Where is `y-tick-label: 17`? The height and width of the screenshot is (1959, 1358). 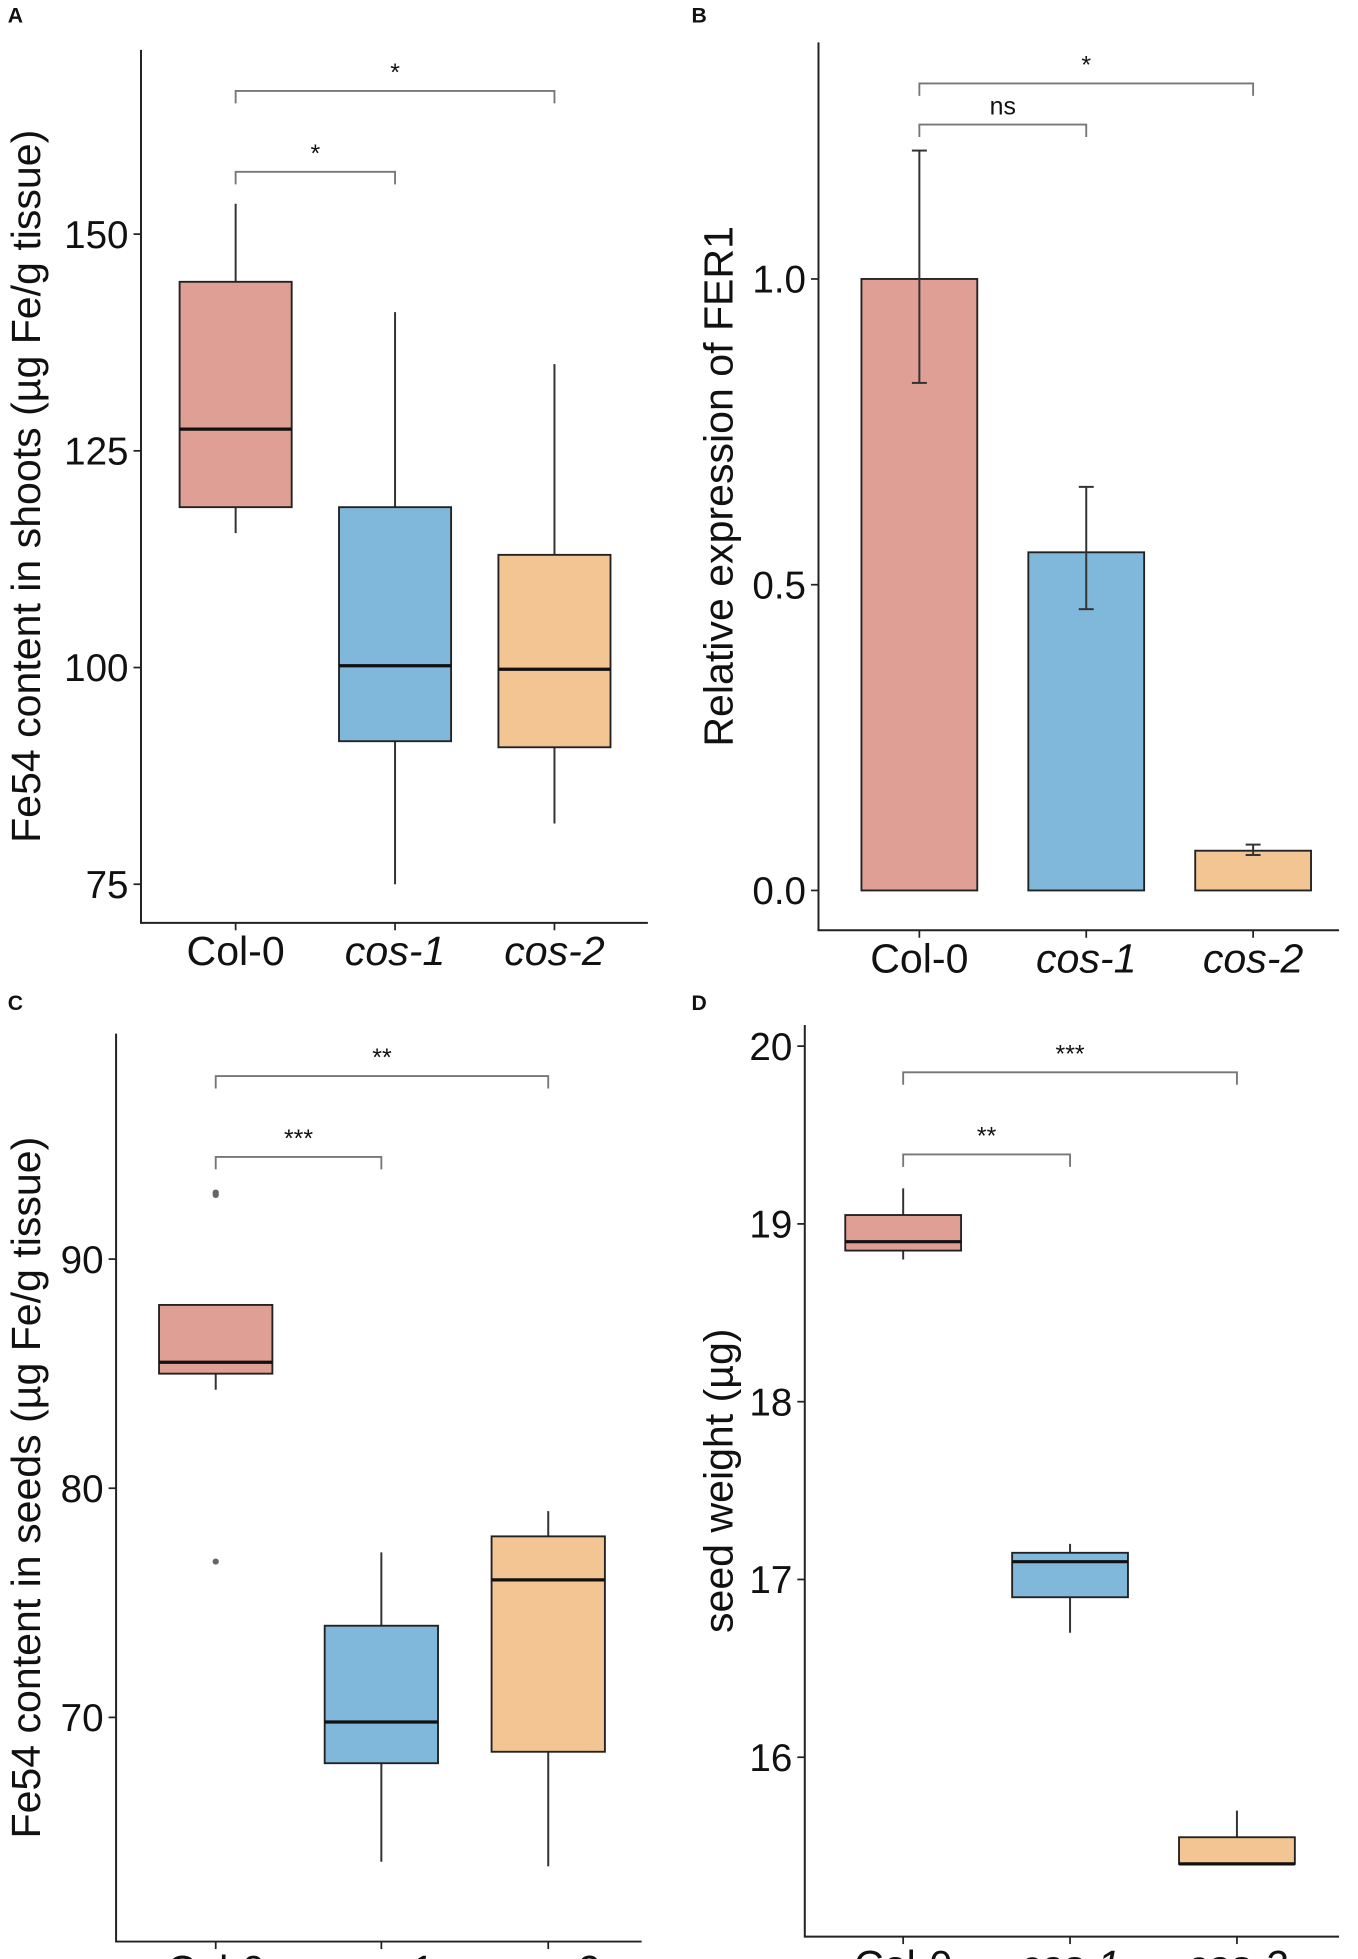
y-tick-label: 17 is located at coordinates (770, 1580).